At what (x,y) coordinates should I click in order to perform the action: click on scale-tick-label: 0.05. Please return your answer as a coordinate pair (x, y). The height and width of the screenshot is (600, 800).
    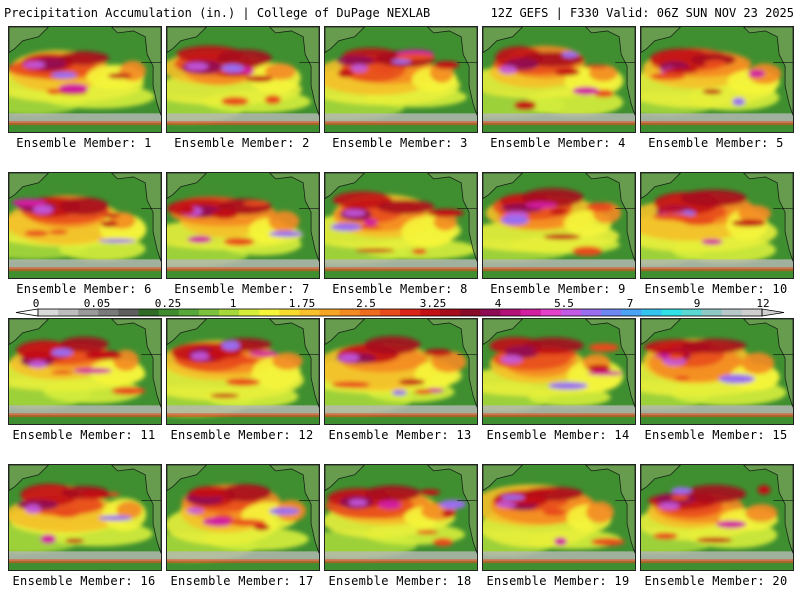
    Looking at the image, I should click on (97, 303).